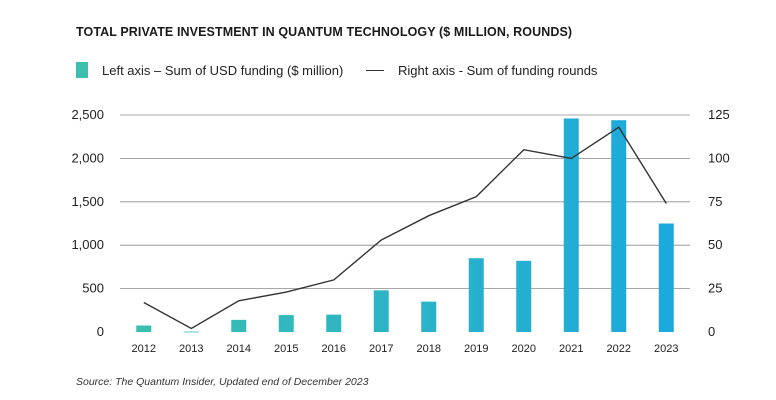 This screenshot has height=400, width=776. Describe the element at coordinates (476, 295) in the screenshot. I see `bar-2019` at that location.